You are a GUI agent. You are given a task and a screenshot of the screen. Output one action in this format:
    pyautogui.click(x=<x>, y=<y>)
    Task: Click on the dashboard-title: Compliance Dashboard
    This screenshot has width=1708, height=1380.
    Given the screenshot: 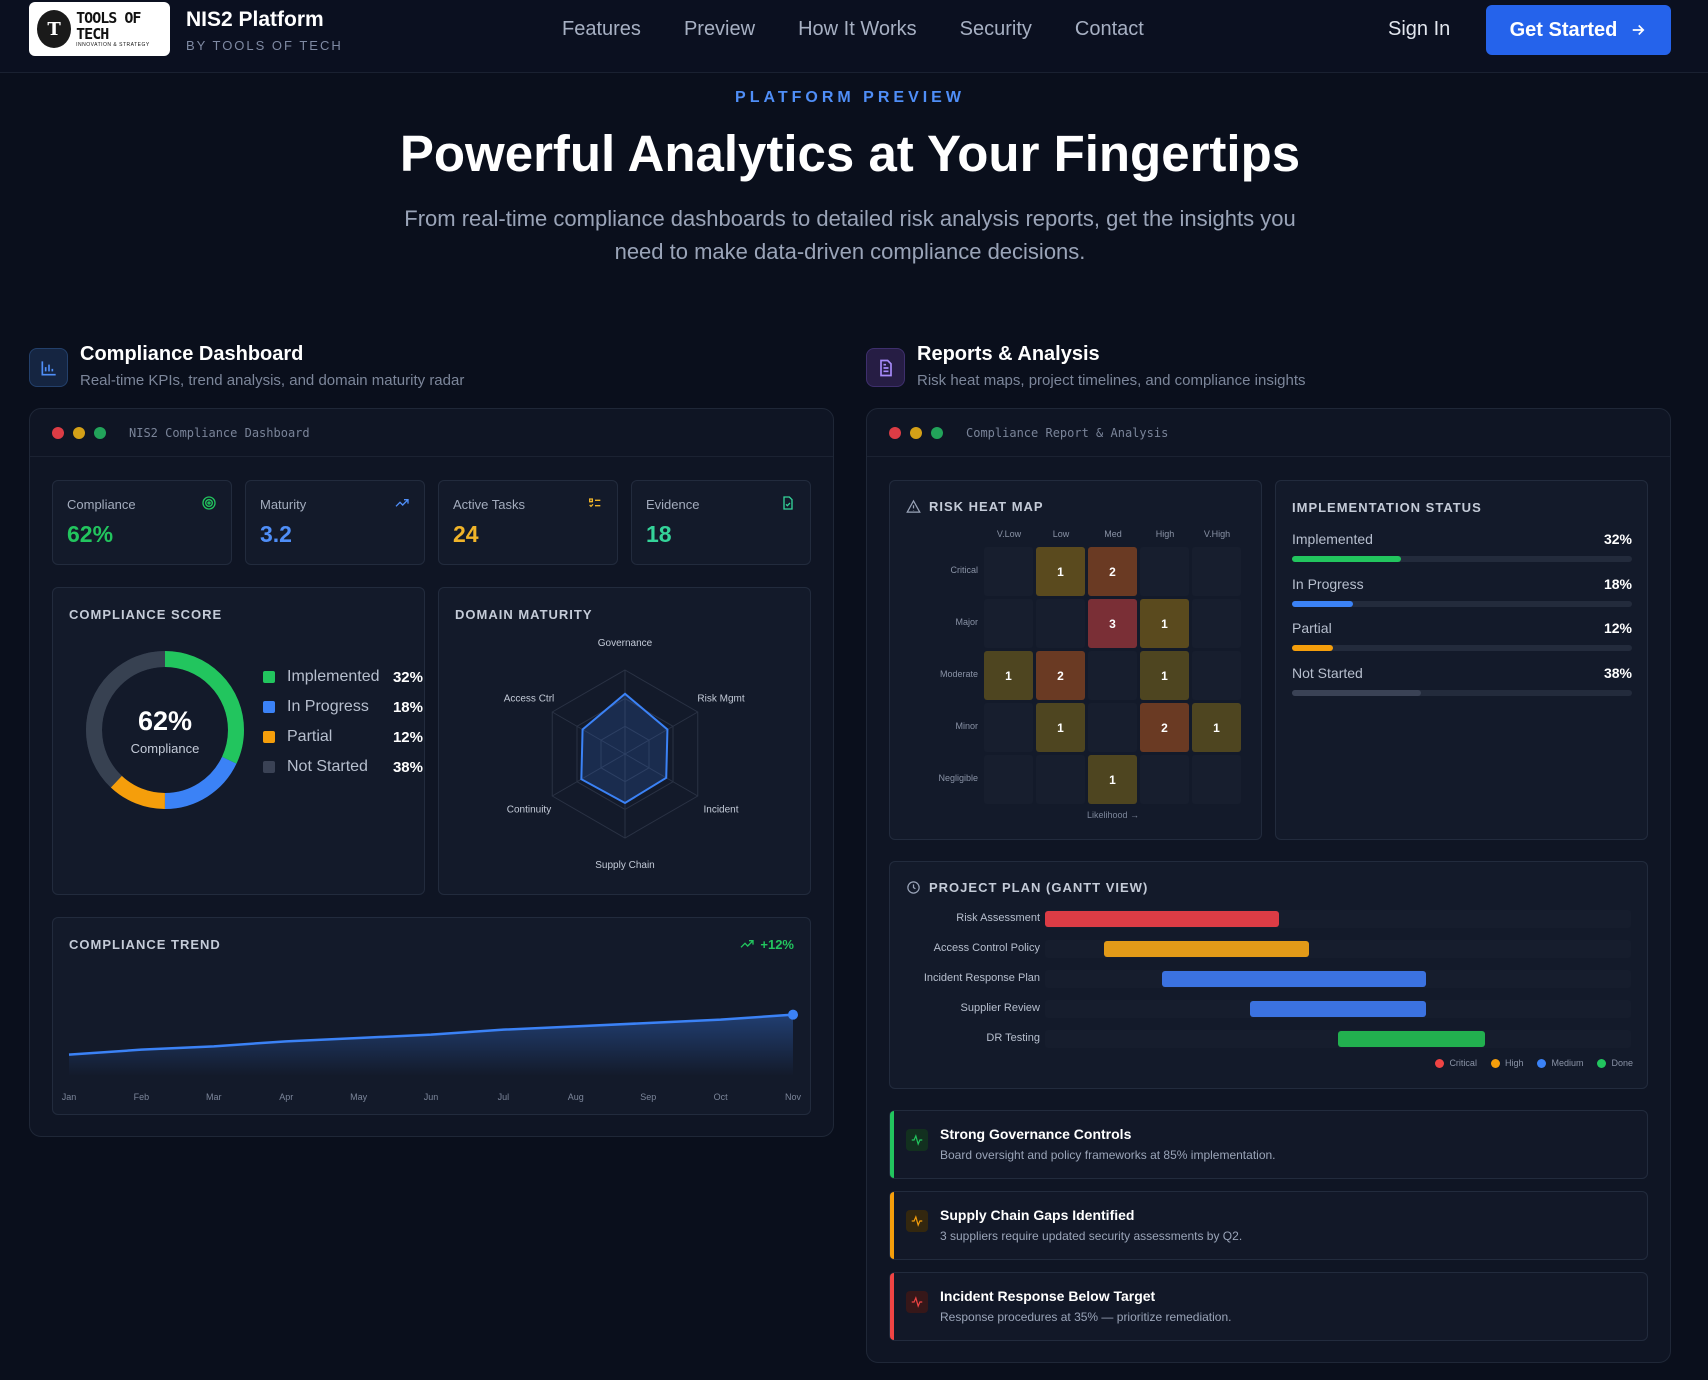 What is the action you would take?
    pyautogui.click(x=192, y=354)
    